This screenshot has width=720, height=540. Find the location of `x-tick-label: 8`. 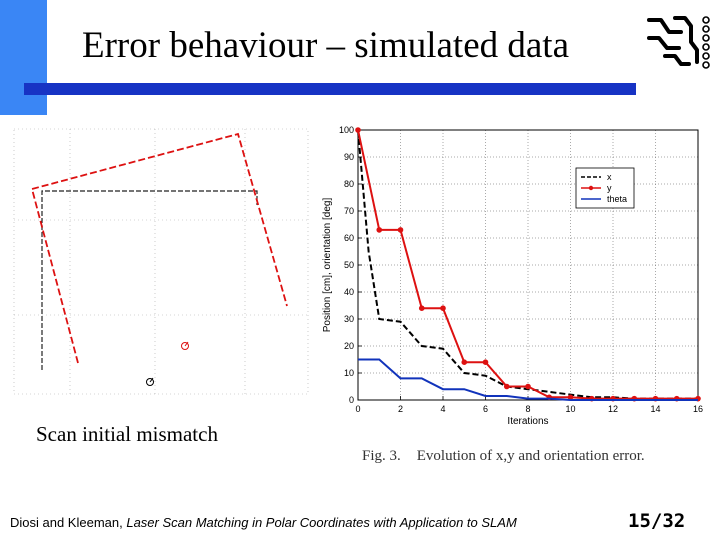

x-tick-label: 8 is located at coordinates (527, 409).